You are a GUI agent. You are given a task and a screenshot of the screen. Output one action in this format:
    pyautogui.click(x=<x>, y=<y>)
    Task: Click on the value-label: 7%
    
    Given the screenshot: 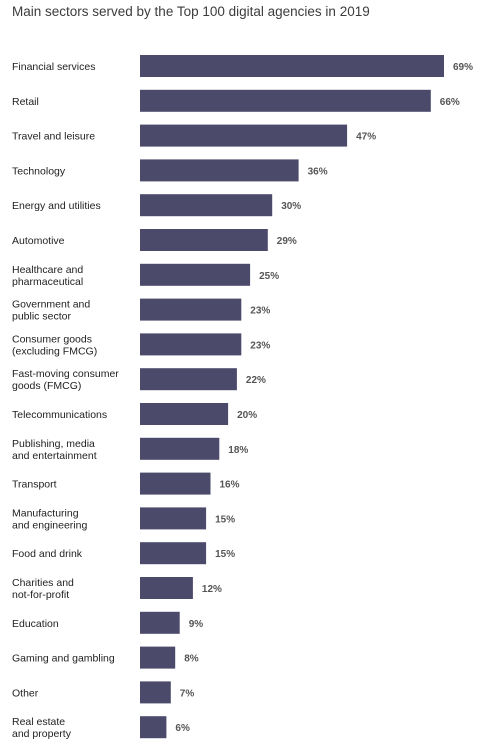 What is the action you would take?
    pyautogui.click(x=187, y=693)
    